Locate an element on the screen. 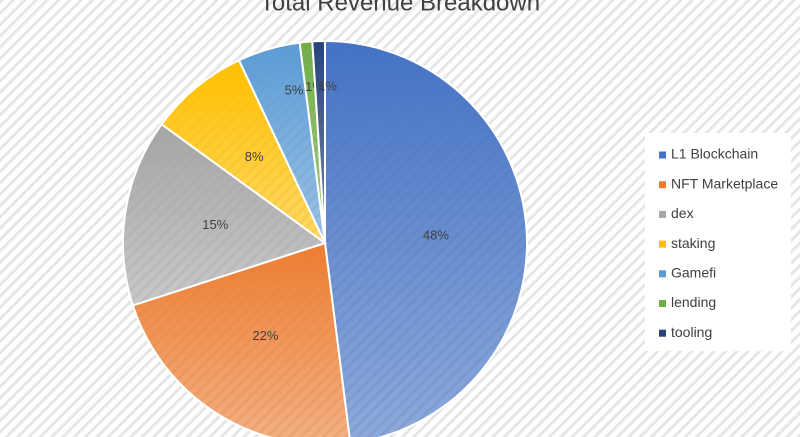 This screenshot has width=800, height=437. legend-label: L1 Blockchain is located at coordinates (714, 154).